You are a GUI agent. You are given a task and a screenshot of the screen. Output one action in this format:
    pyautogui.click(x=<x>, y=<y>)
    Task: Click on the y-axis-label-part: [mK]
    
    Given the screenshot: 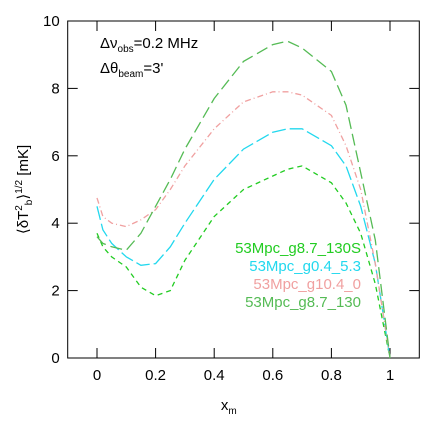 What is the action you would take?
    pyautogui.click(x=23, y=162)
    